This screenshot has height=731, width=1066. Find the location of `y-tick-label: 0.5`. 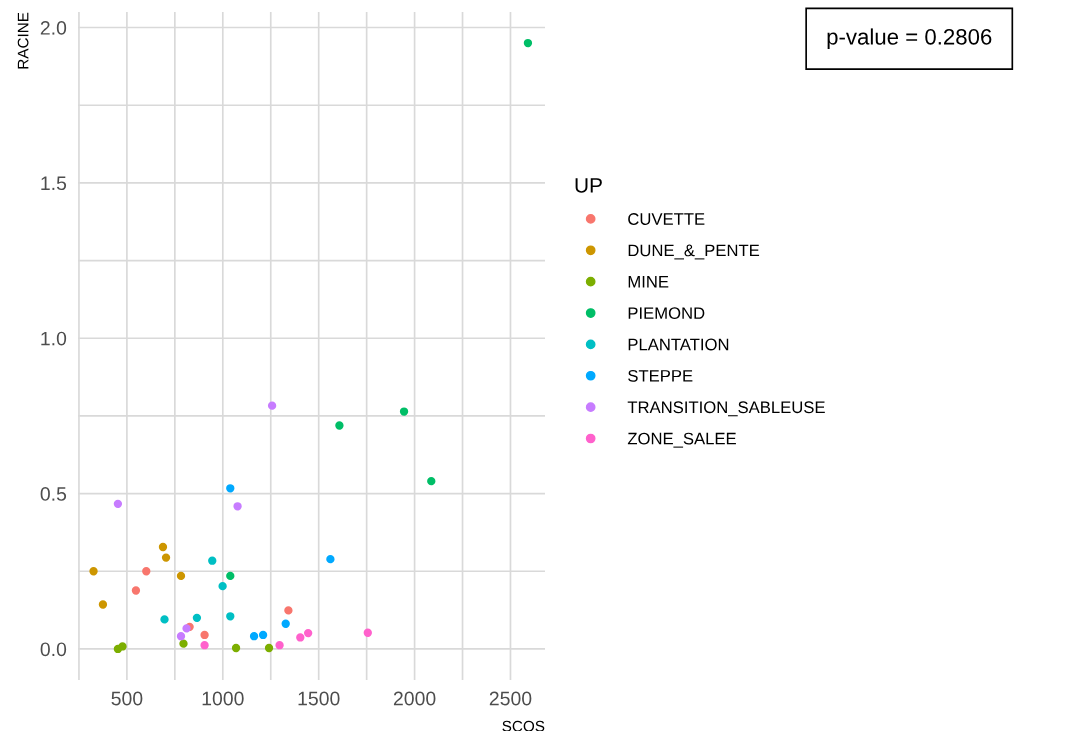

y-tick-label: 0.5 is located at coordinates (53, 494).